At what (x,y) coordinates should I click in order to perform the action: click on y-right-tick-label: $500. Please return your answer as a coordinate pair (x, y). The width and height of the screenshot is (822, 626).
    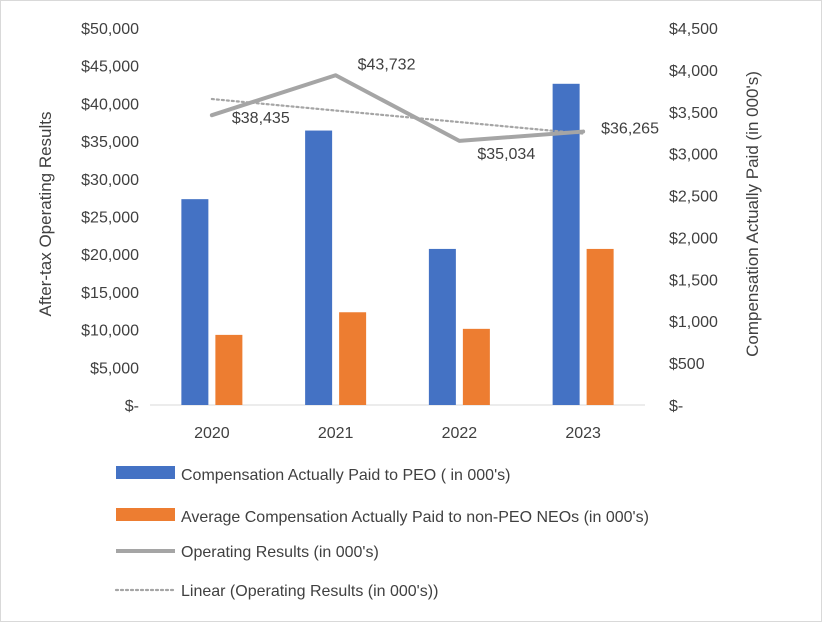
    Looking at the image, I should click on (687, 364).